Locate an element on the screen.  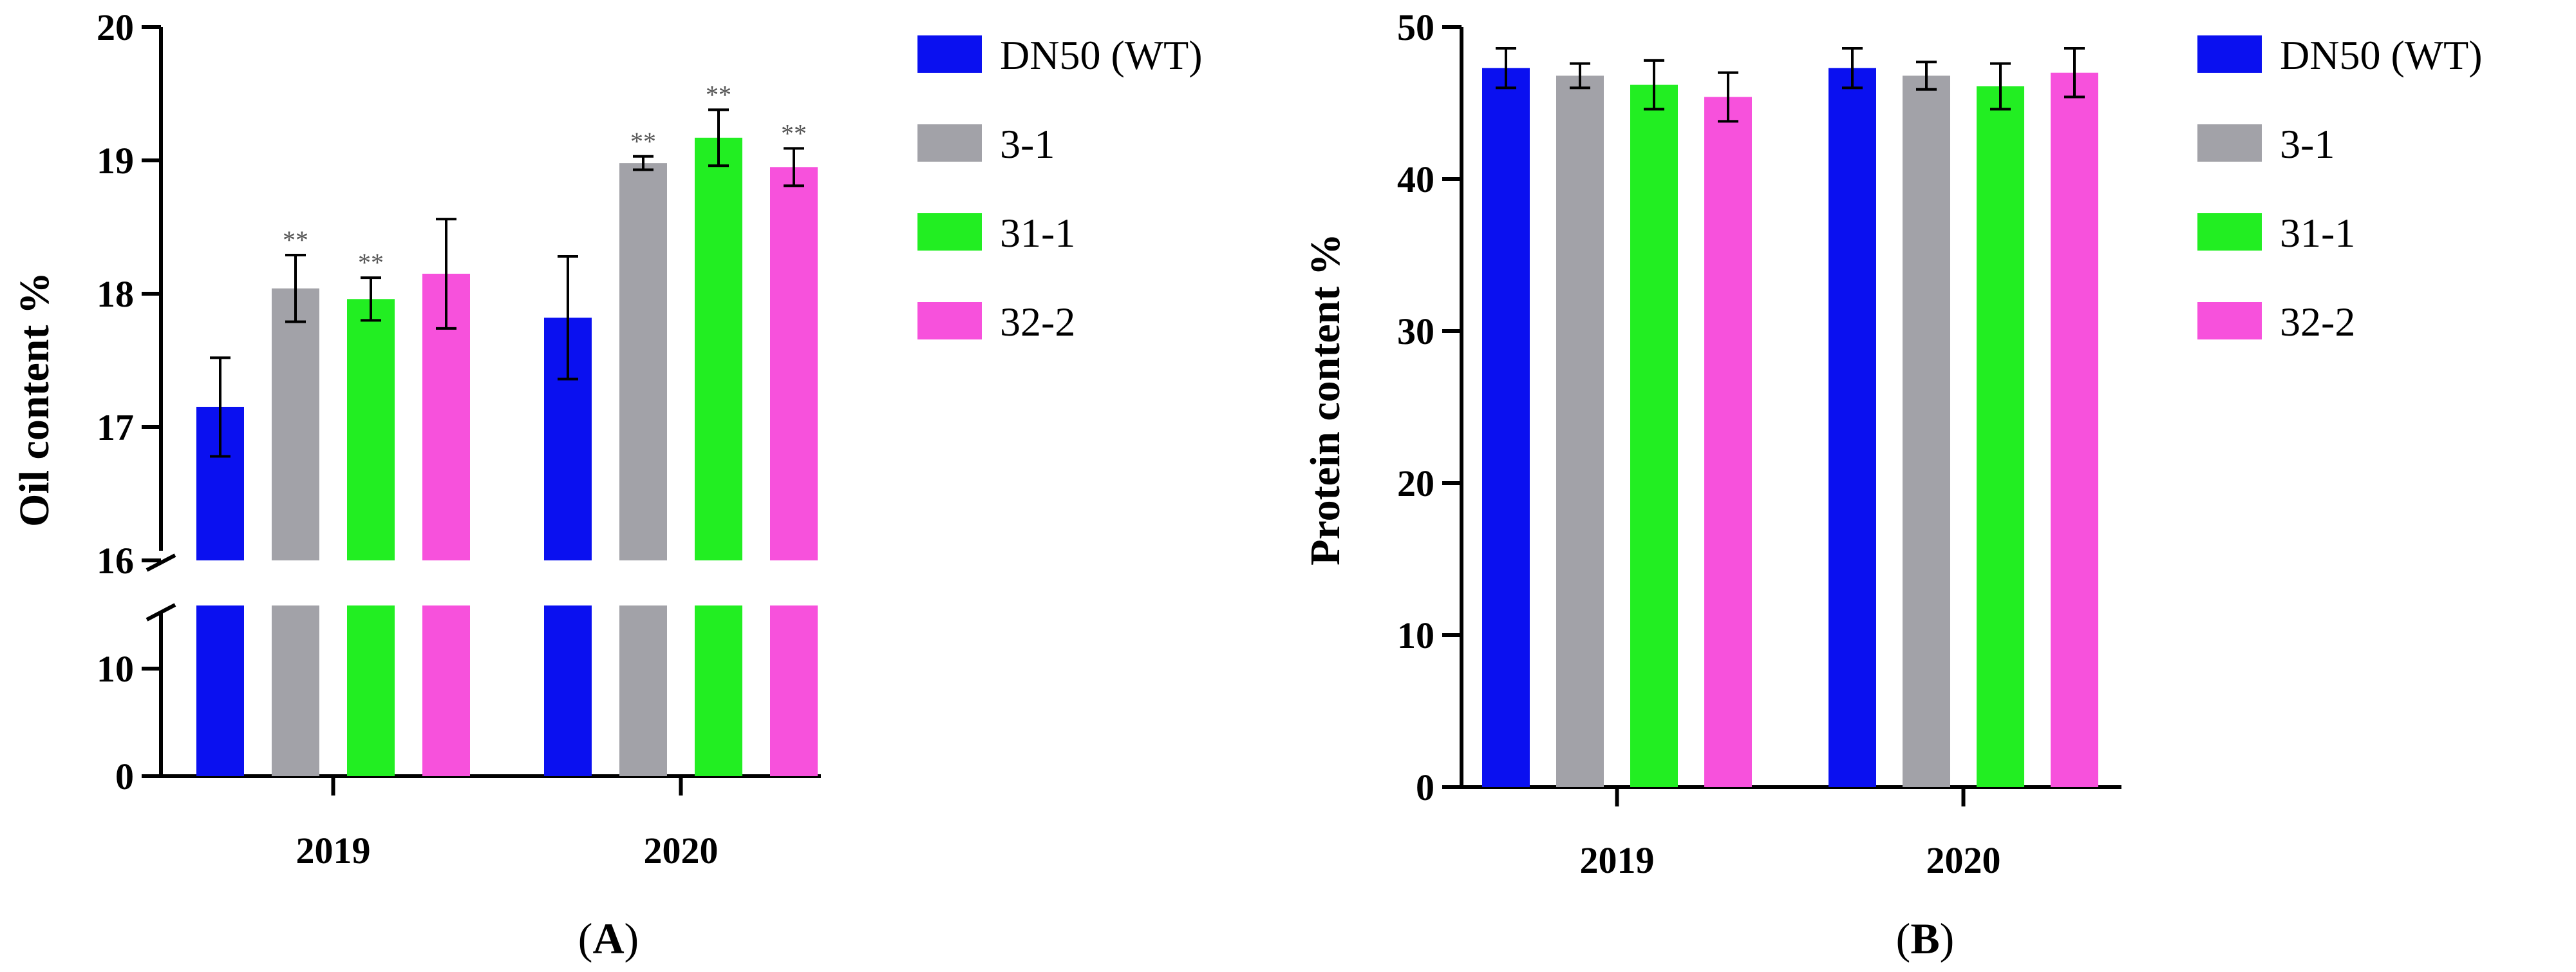
y-tick-label: 40 is located at coordinates (1415, 179).